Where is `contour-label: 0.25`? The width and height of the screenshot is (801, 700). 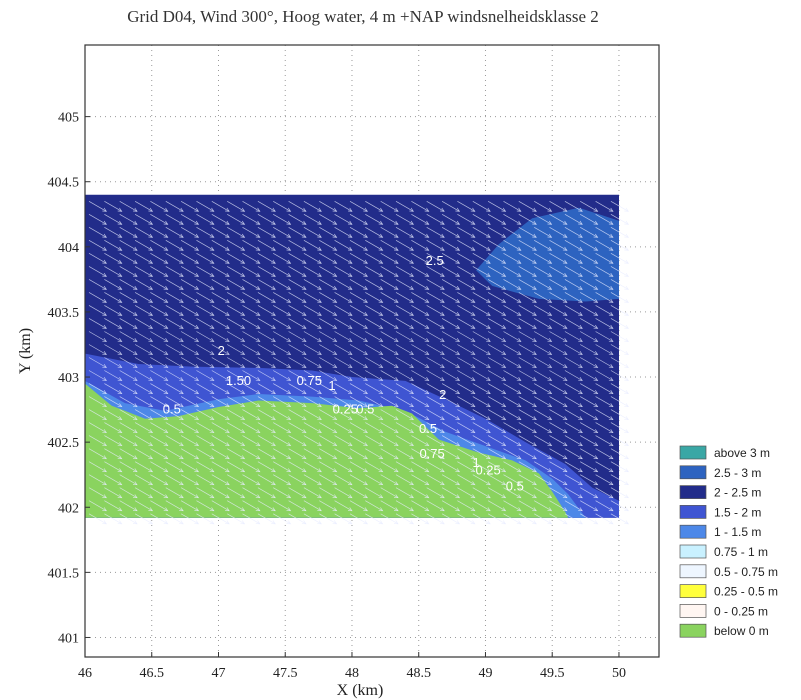
contour-label: 0.25 is located at coordinates (487, 470).